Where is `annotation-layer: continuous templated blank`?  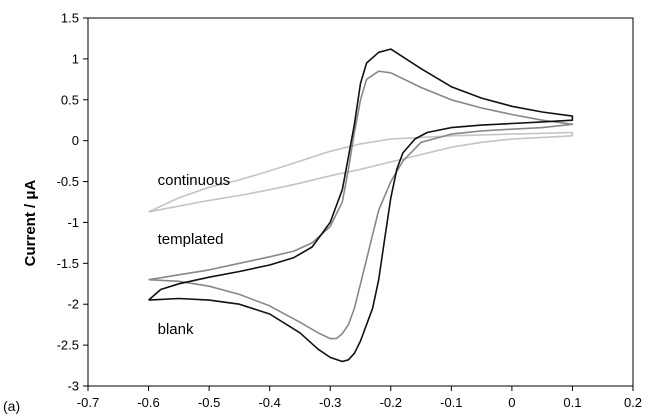 annotation-layer: continuous templated blank is located at coordinates (194, 255).